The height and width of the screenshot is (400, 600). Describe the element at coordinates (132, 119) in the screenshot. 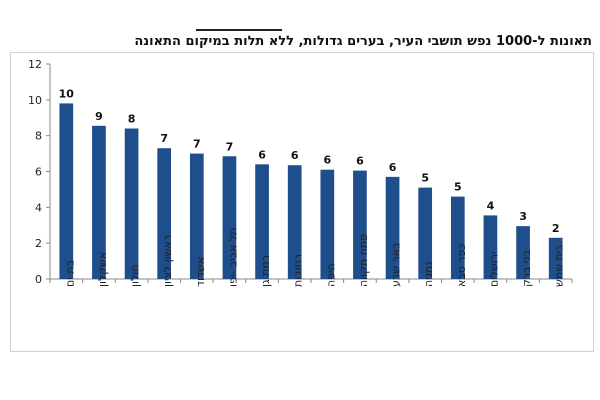

I see `data-label: 8` at that location.